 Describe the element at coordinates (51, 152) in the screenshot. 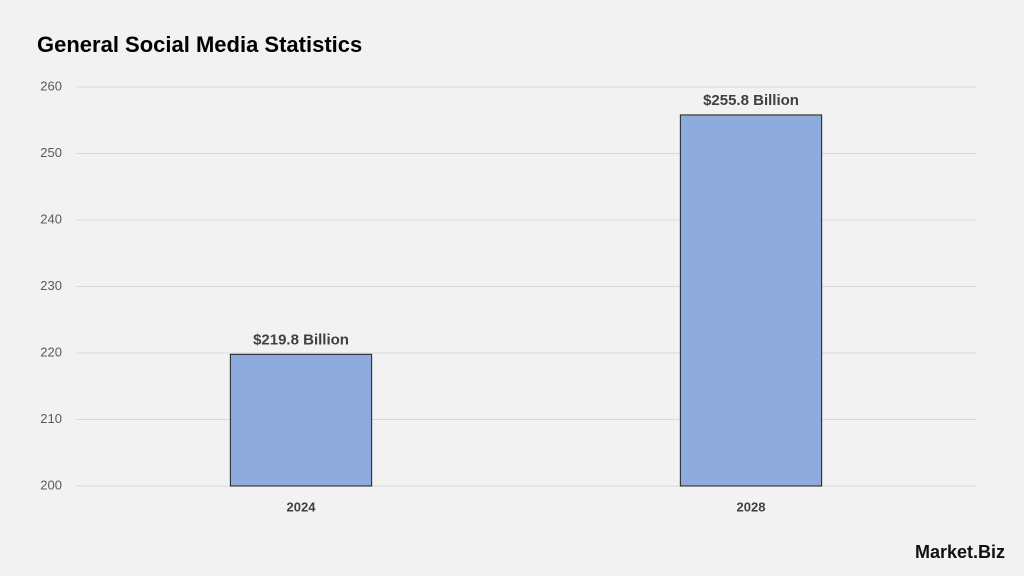

I see `y-tick-label: 250` at that location.